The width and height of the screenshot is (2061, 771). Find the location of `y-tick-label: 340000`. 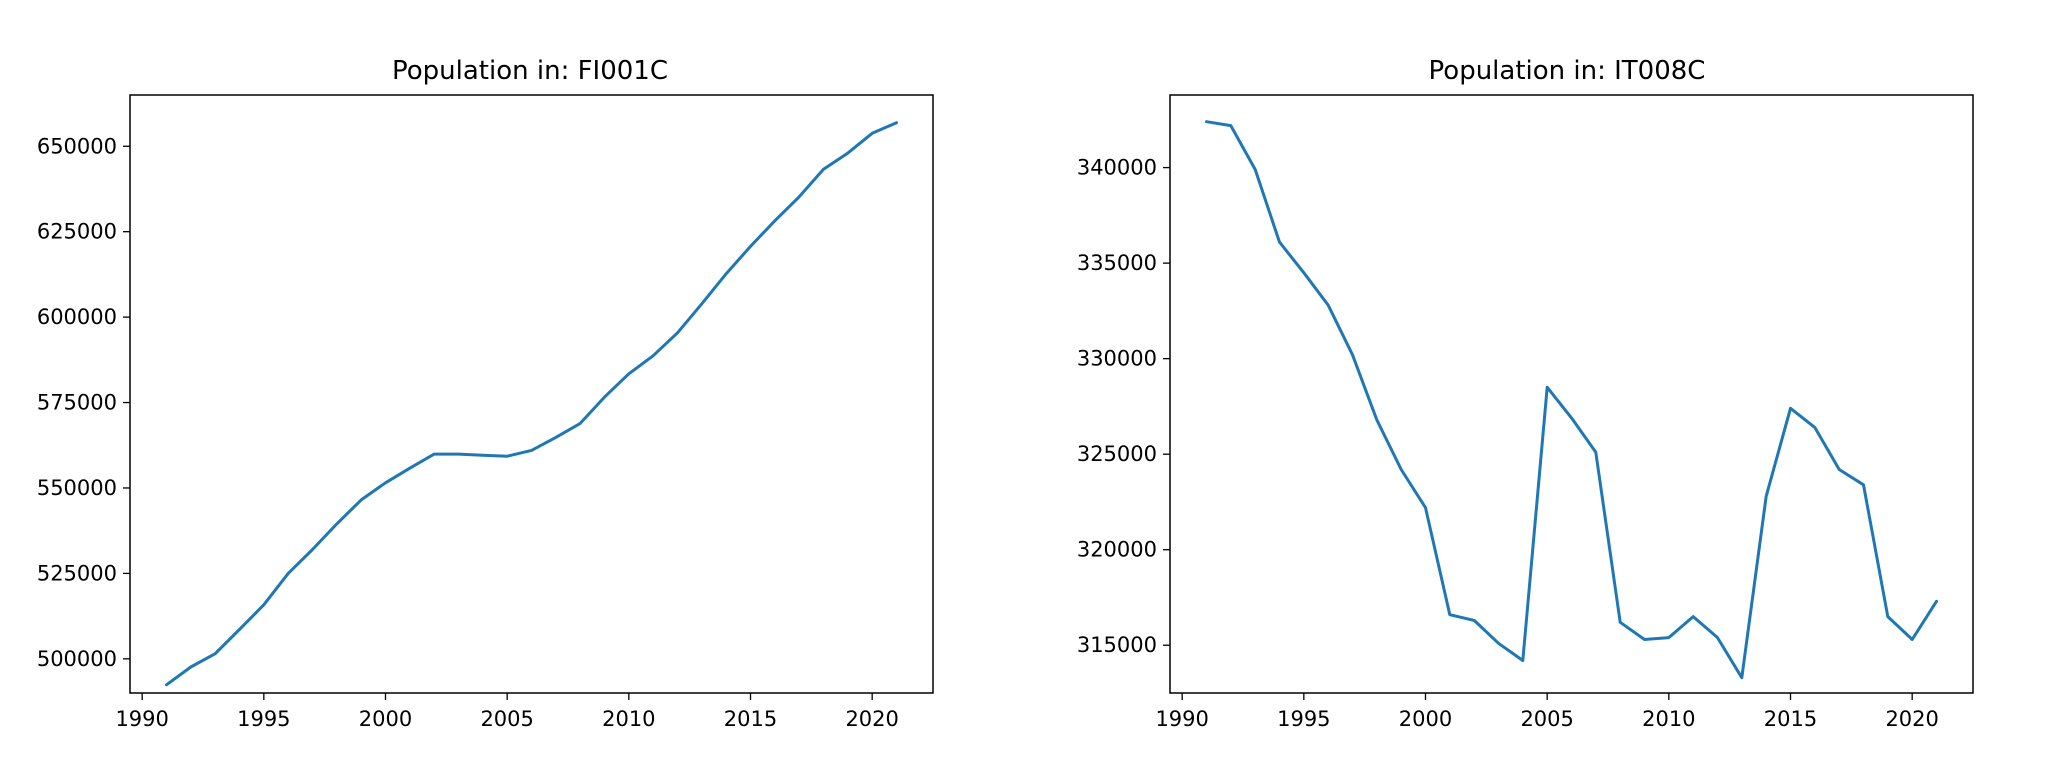

y-tick-label: 340000 is located at coordinates (1117, 168).